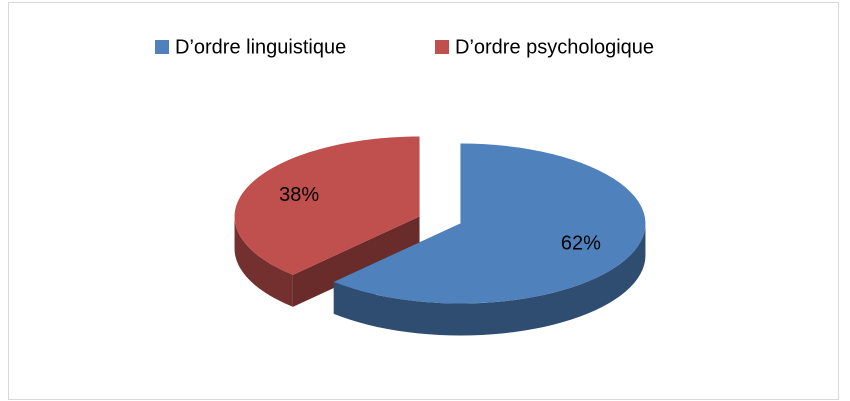  What do you see at coordinates (299, 195) in the screenshot?
I see `data-label: 38%` at bounding box center [299, 195].